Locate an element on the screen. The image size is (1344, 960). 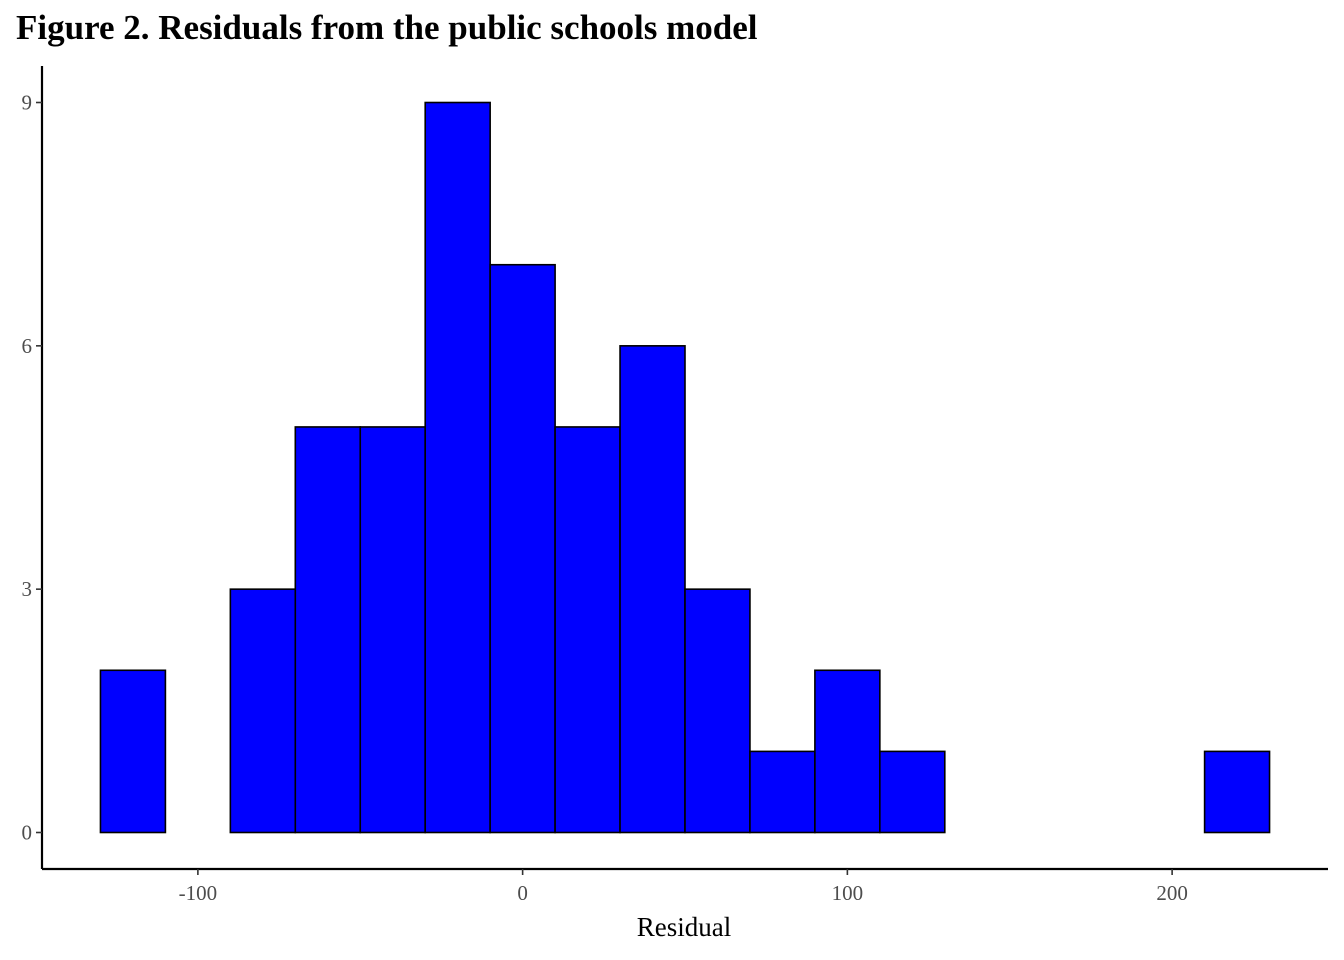
x-tick-label: 0 is located at coordinates (522, 893).